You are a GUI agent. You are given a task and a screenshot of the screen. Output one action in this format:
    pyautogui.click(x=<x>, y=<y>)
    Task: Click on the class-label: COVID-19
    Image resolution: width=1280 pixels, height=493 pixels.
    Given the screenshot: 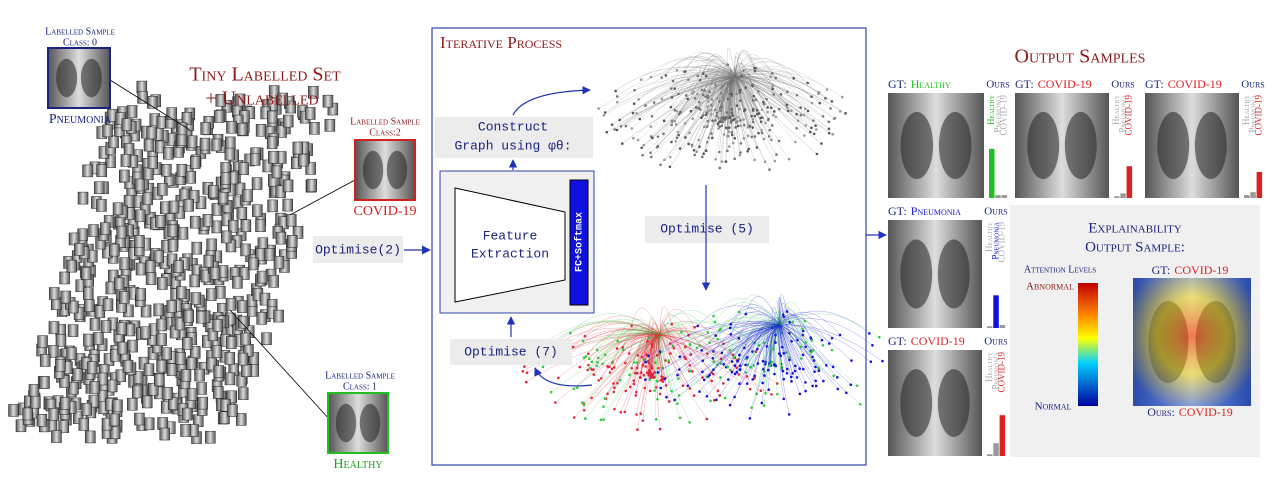 What is the action you would take?
    pyautogui.click(x=1129, y=115)
    